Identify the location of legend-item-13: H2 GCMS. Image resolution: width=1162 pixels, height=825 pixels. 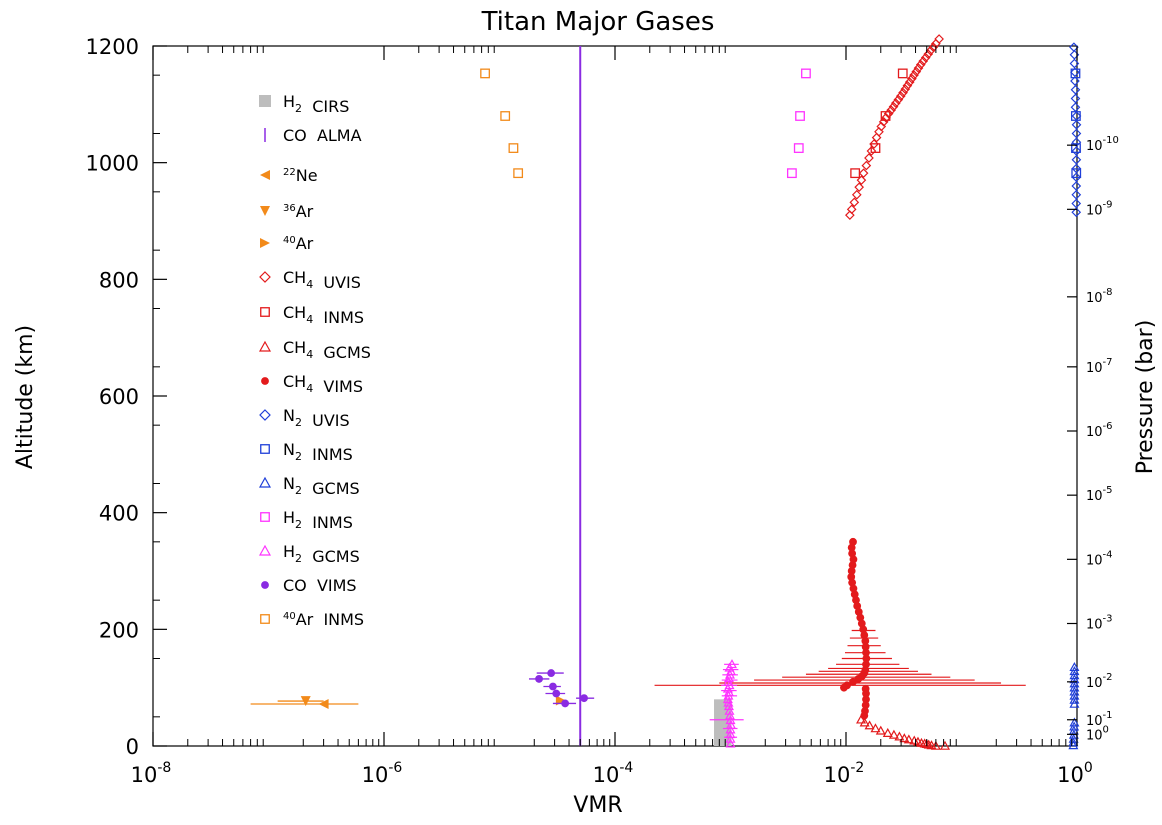
(309, 554).